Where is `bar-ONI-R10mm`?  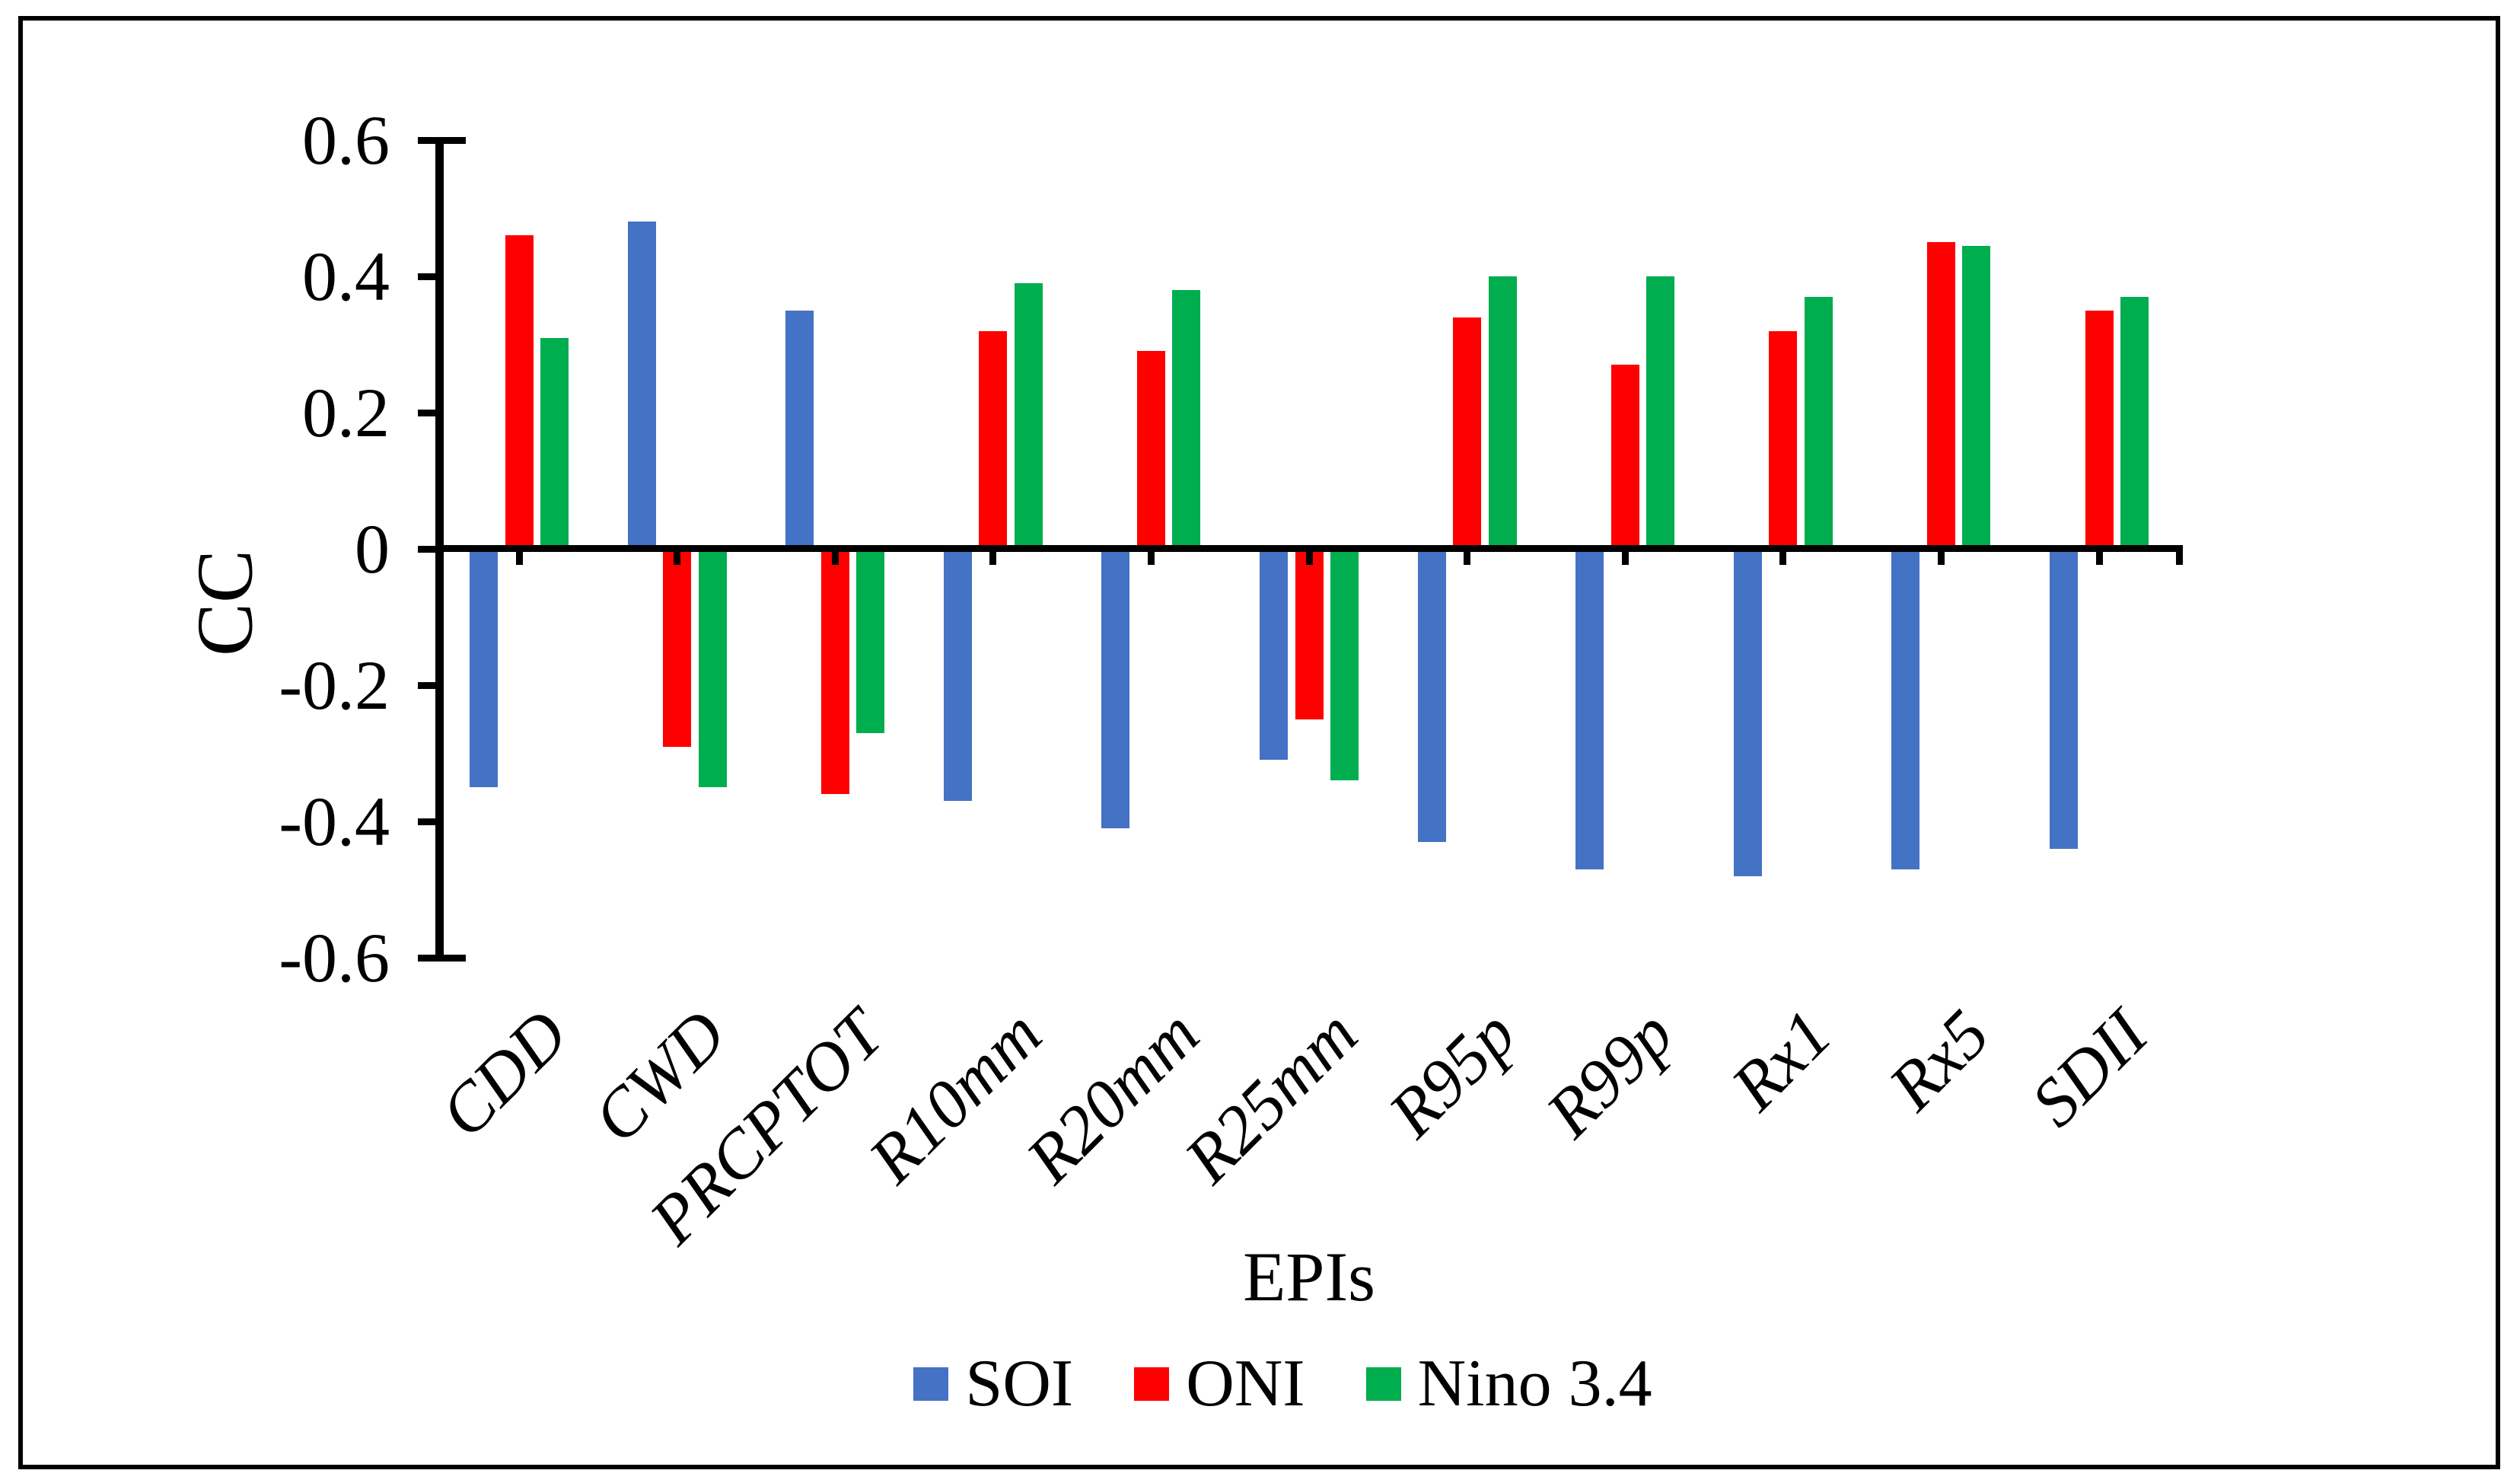
bar-ONI-R10mm is located at coordinates (993, 439).